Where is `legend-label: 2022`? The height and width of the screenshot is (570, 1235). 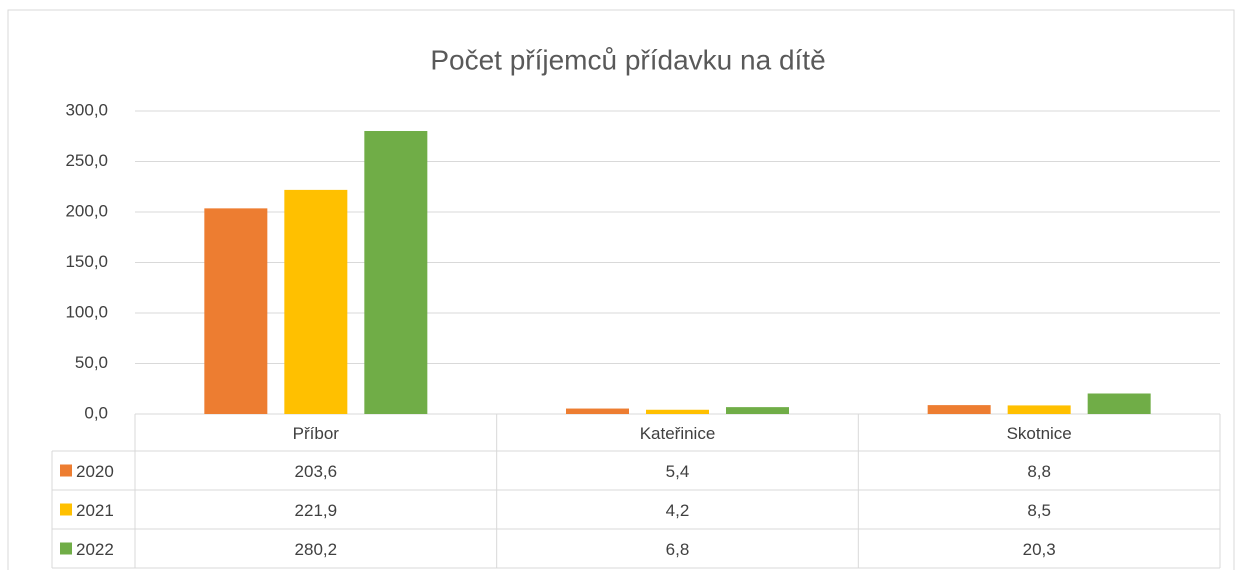 legend-label: 2022 is located at coordinates (95, 549).